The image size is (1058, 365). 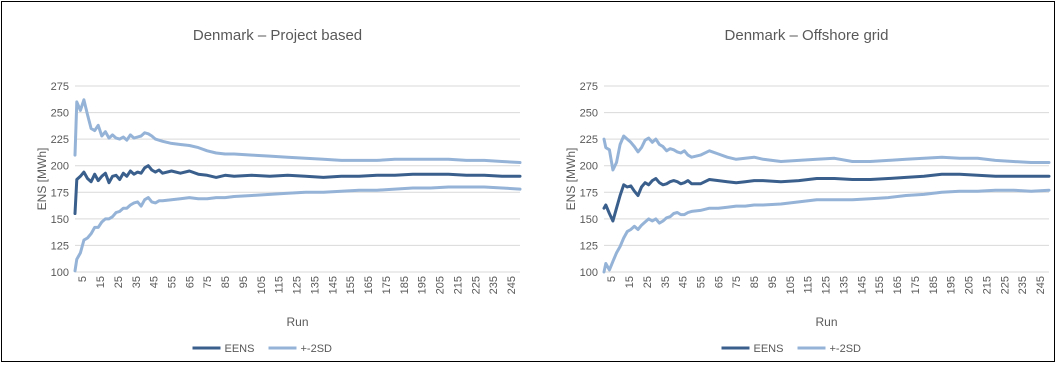 What do you see at coordinates (277, 35) in the screenshot?
I see `chart-title: Denmark – Project based` at bounding box center [277, 35].